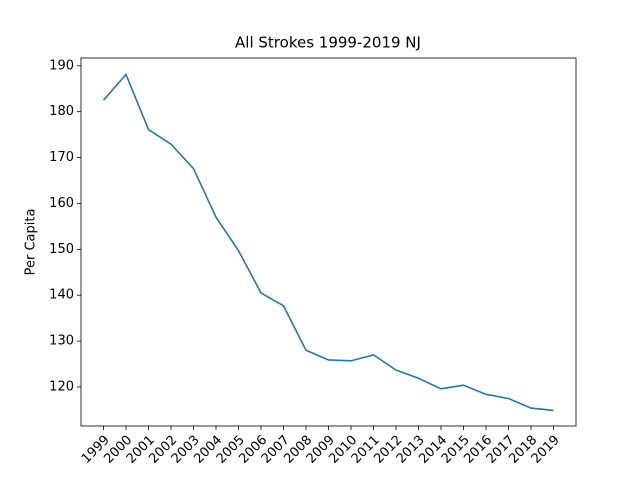  Describe the element at coordinates (61, 203) in the screenshot. I see `y-tick-label: 160` at that location.